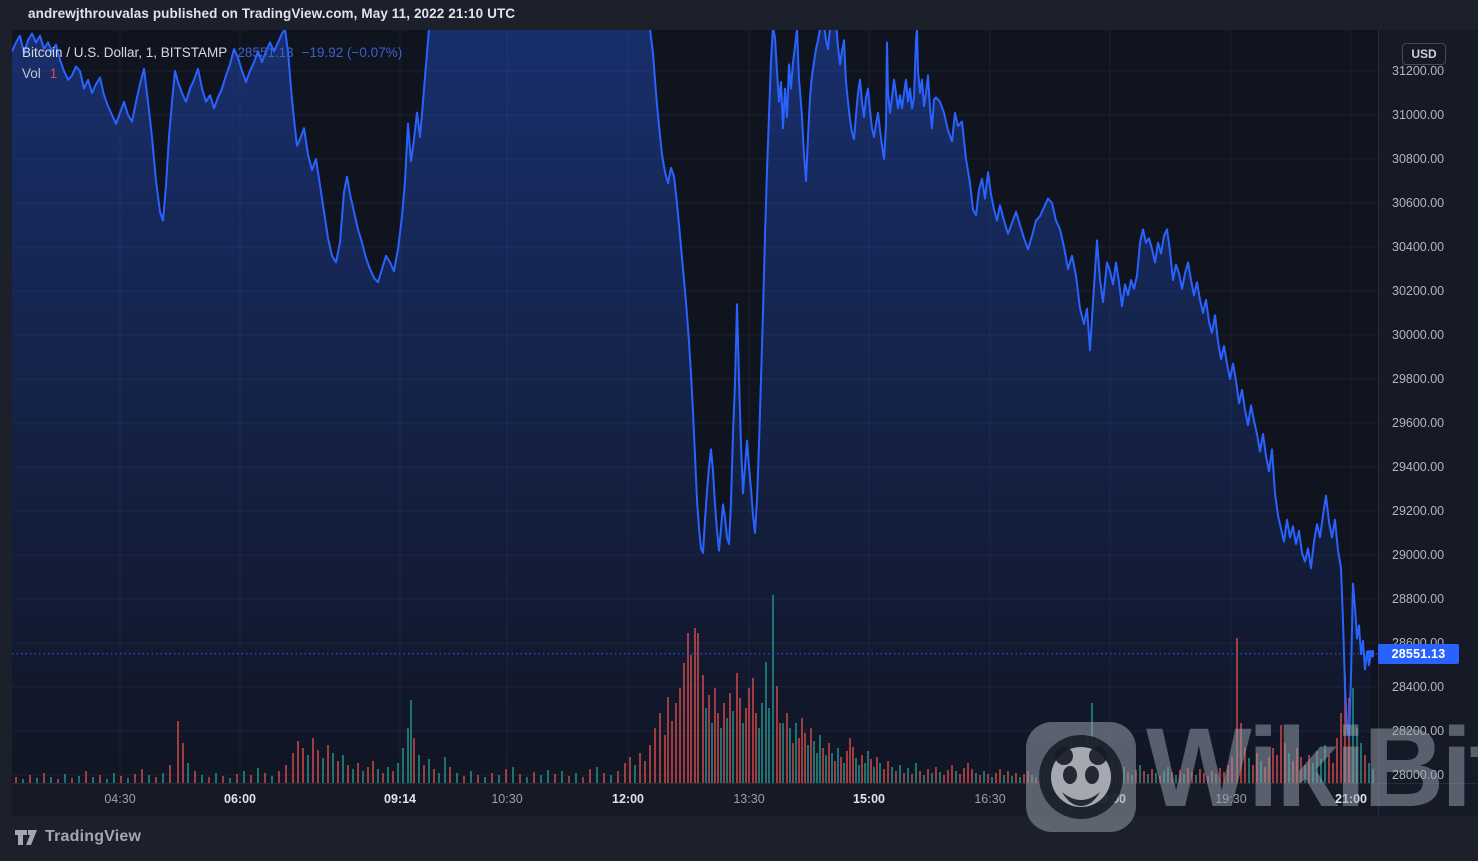 Image resolution: width=1478 pixels, height=861 pixels. Describe the element at coordinates (1418, 158) in the screenshot. I see `price-tick-label: 30800.00` at that location.